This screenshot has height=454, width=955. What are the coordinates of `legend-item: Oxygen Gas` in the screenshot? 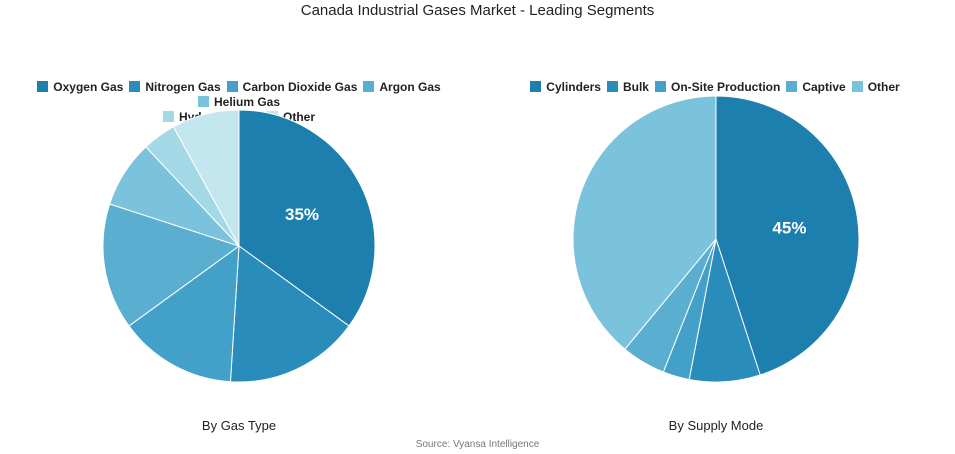 It's located at (80, 87).